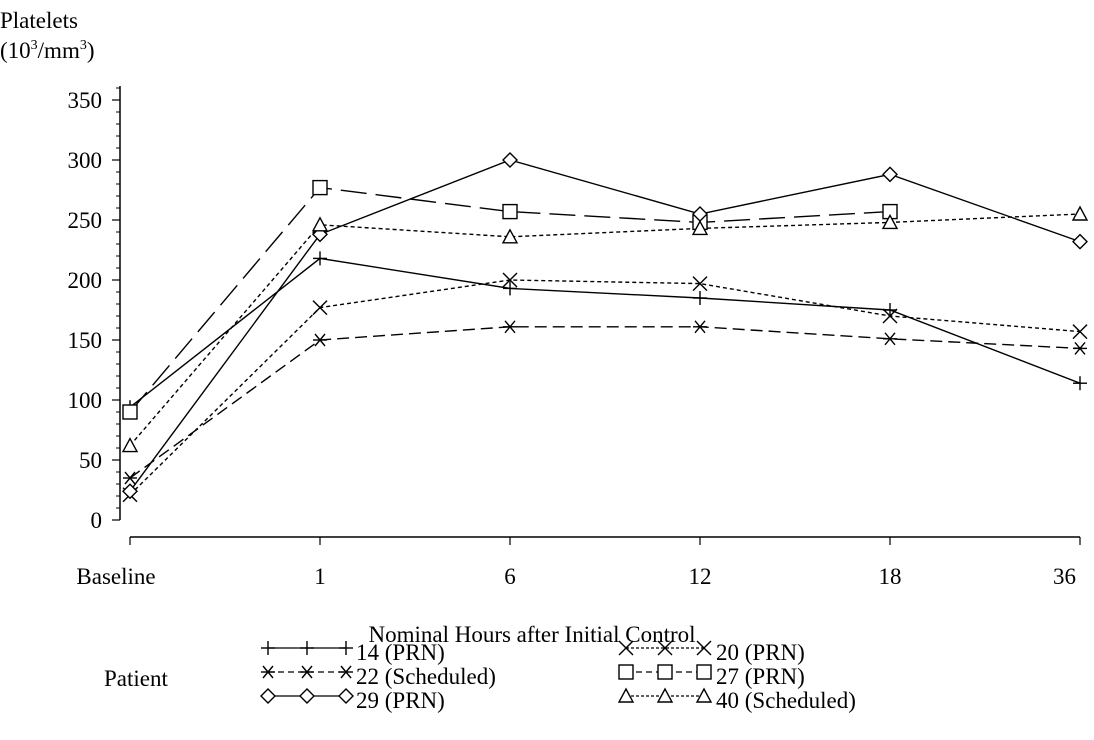  I want to click on y-axis-title: Platelets (103/mm3), so click(47, 35).